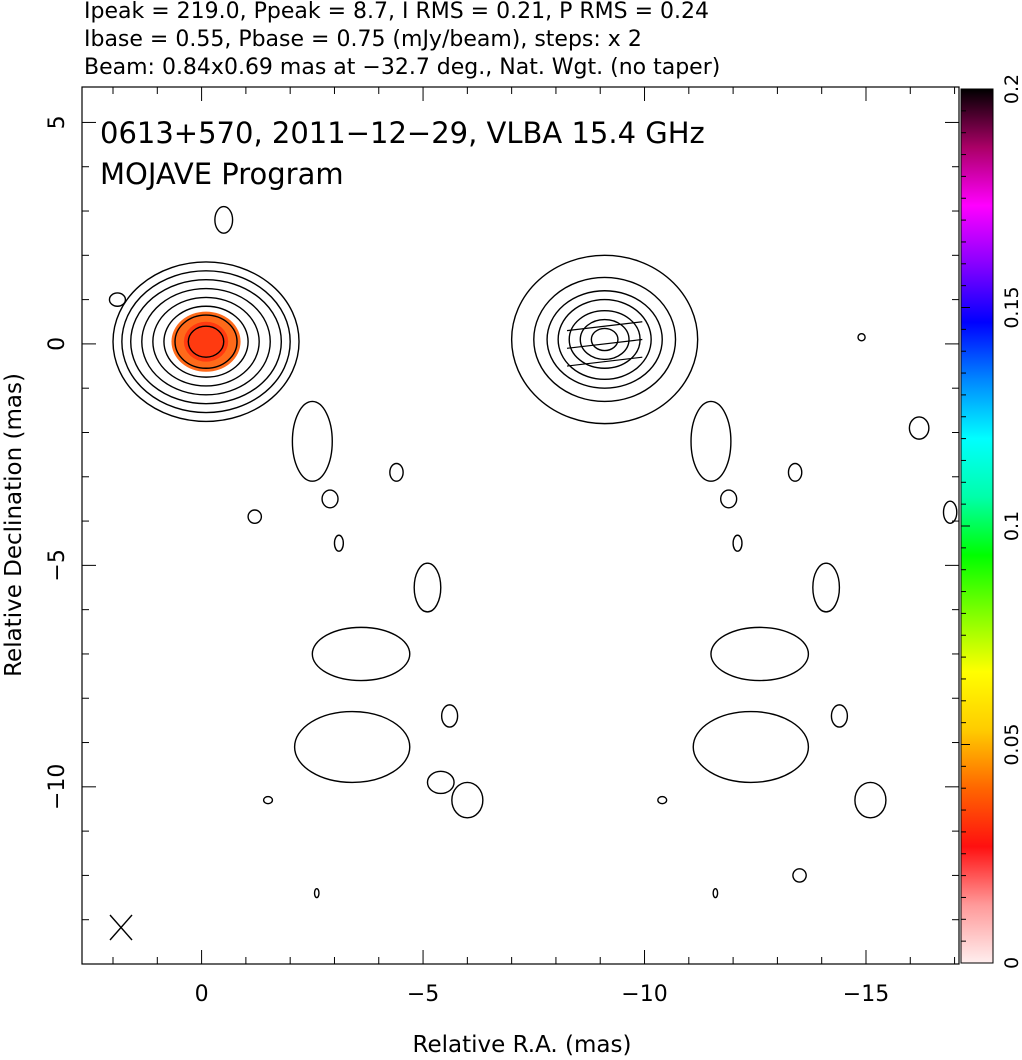 The height and width of the screenshot is (1060, 1022). Describe the element at coordinates (423, 994) in the screenshot. I see `x-tick-label: −5` at that location.